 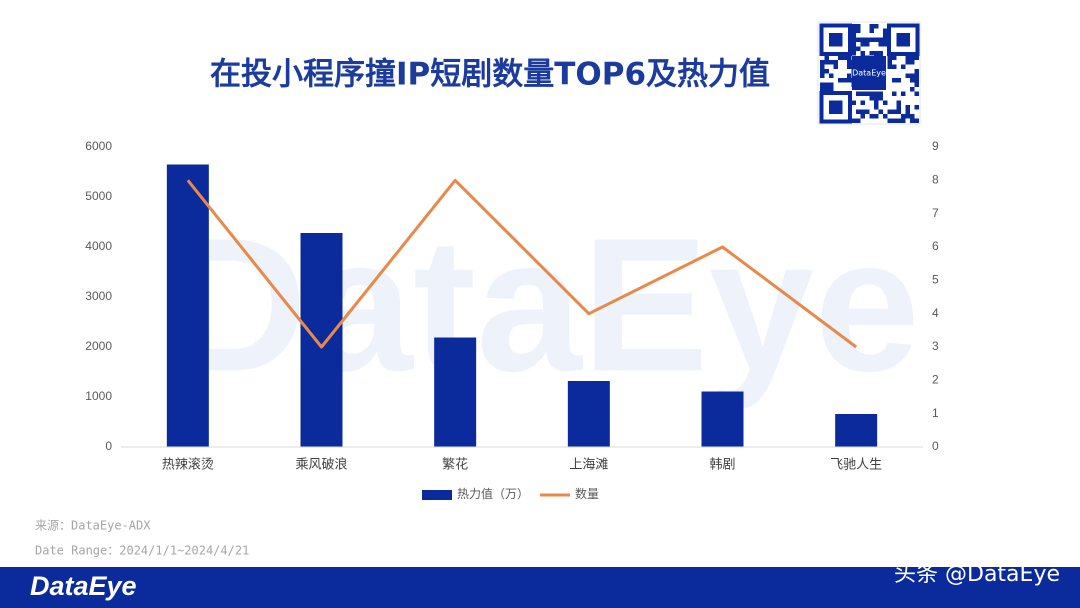 What do you see at coordinates (856, 465) in the screenshot?
I see `x-tick-label: 飞驰人生` at bounding box center [856, 465].